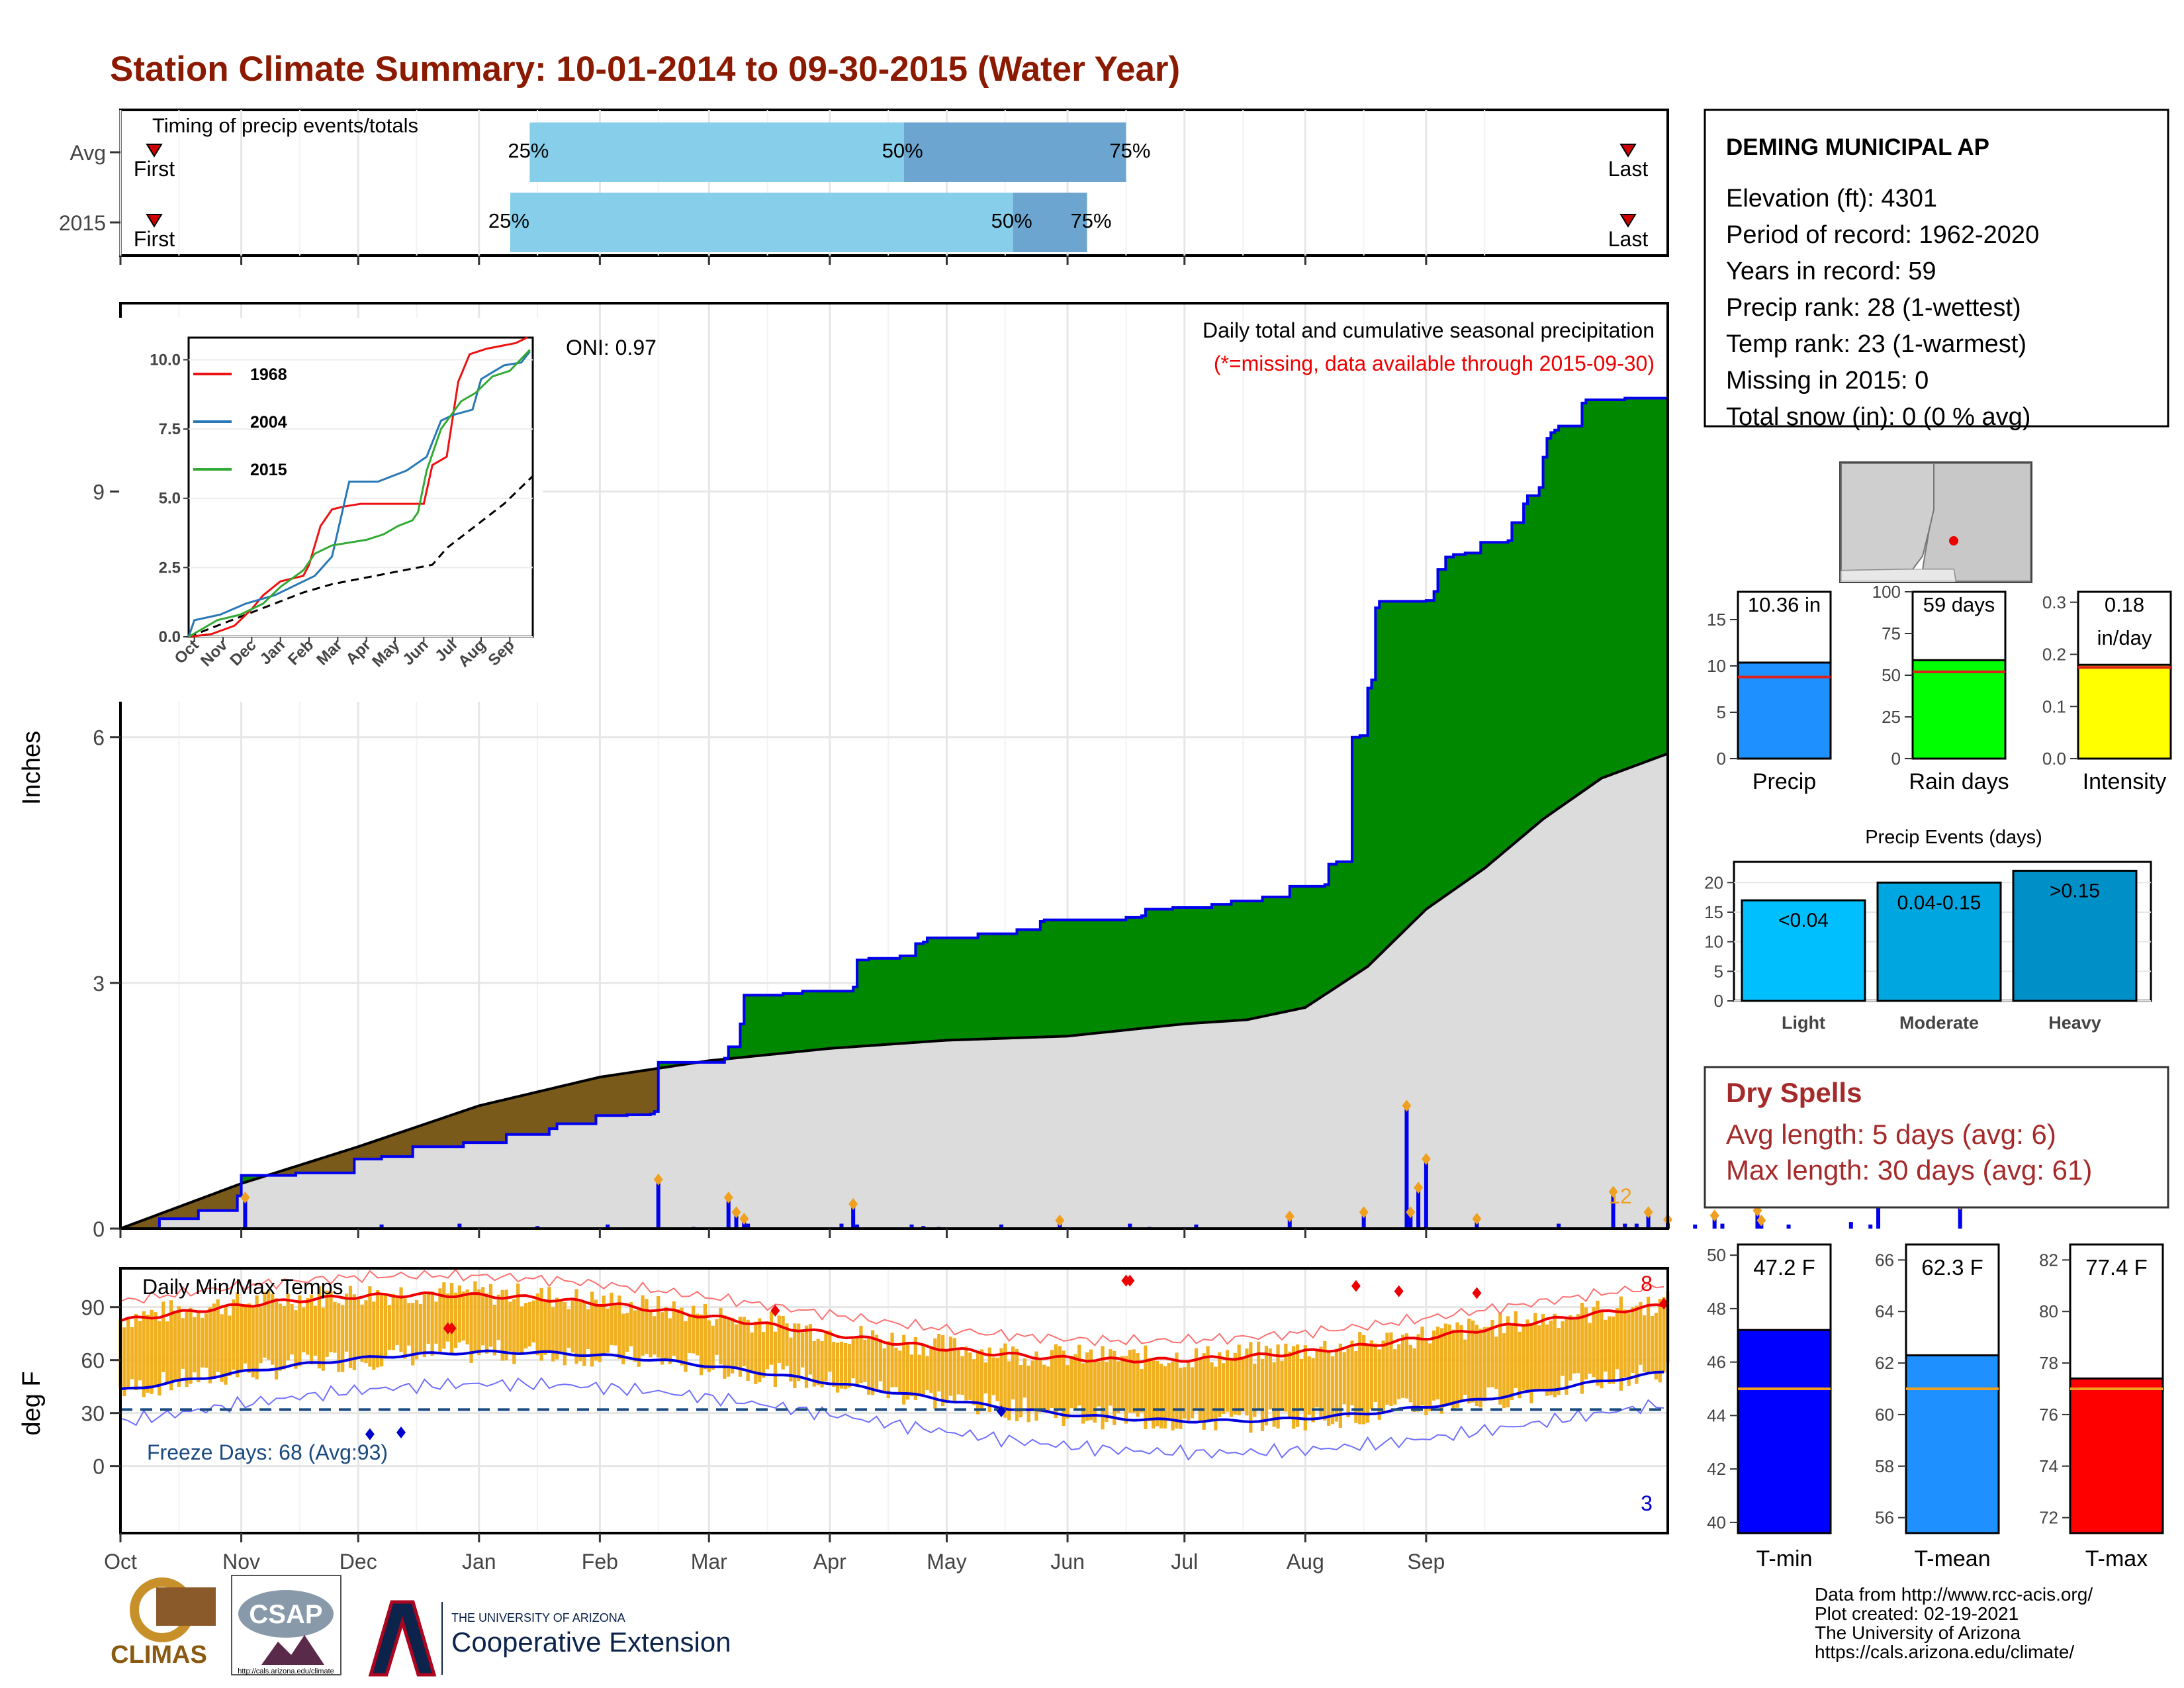  Describe the element at coordinates (1718, 1001) in the screenshot. I see `events-y-tick-label-0: 0` at that location.